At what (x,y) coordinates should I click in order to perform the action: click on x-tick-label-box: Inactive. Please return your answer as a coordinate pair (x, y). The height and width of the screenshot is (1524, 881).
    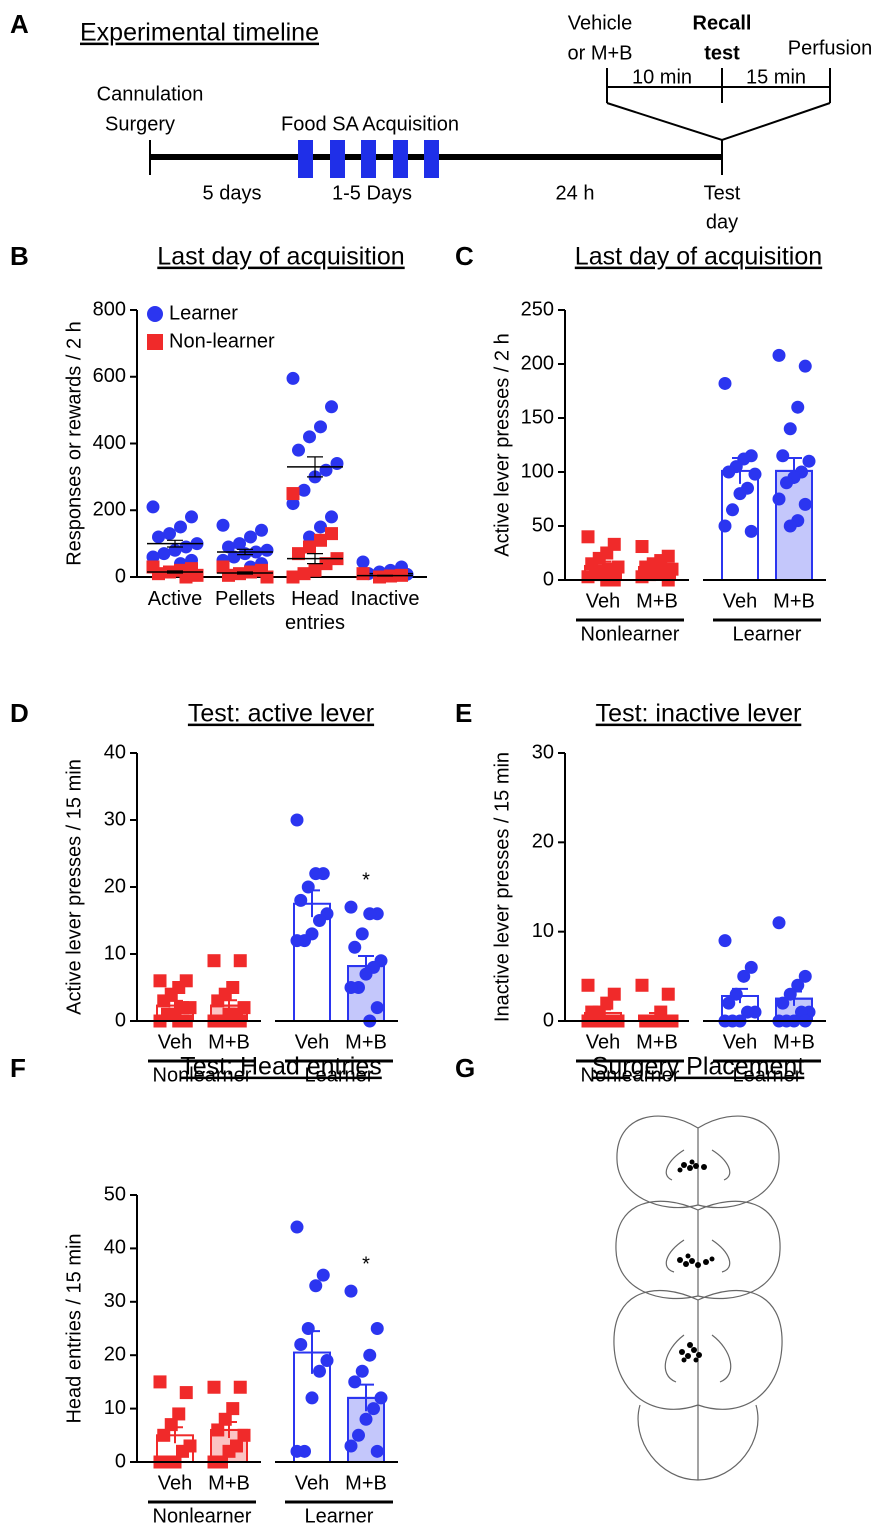
    Looking at the image, I should click on (385, 599).